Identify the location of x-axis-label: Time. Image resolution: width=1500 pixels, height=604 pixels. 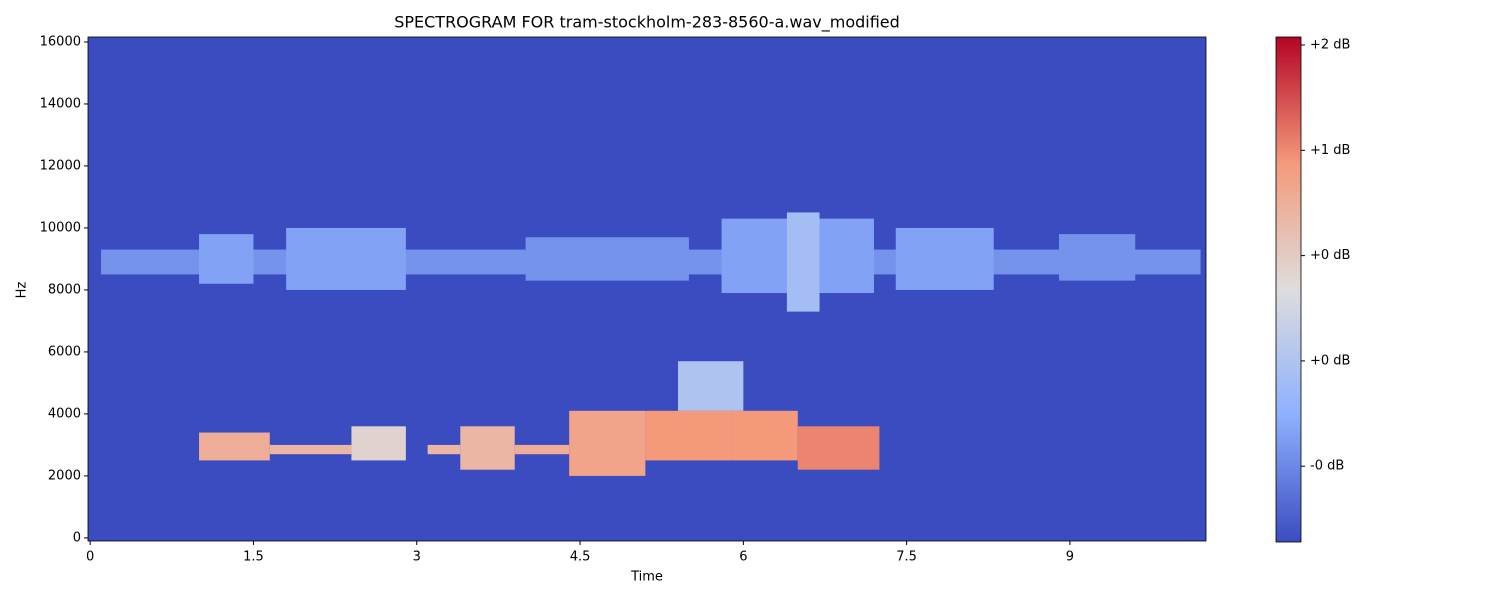
(646, 577).